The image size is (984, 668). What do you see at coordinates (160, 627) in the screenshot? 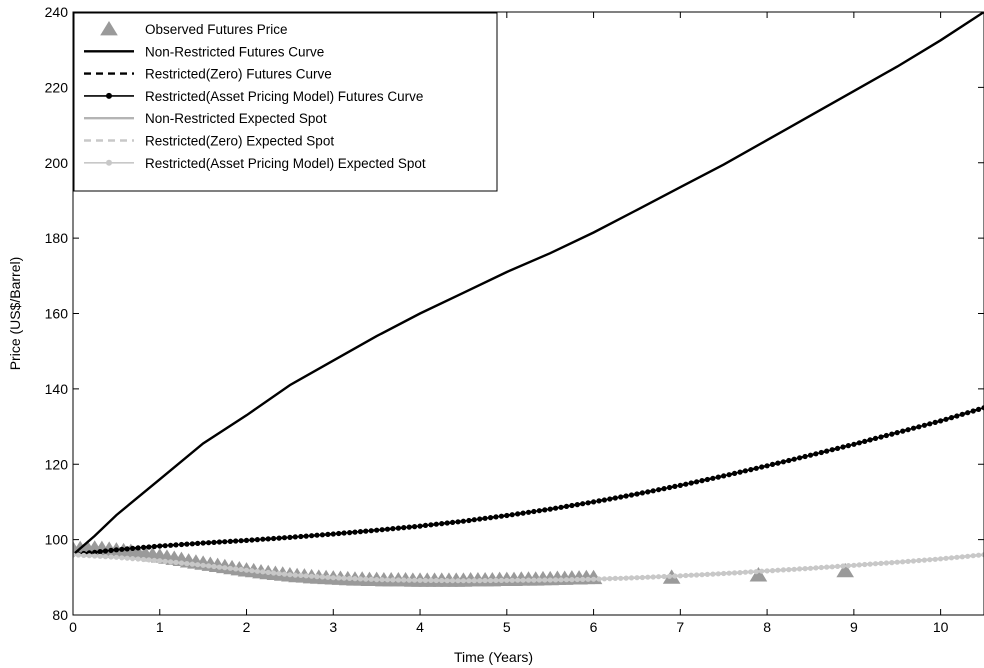
I see `x-tick-label: 1` at bounding box center [160, 627].